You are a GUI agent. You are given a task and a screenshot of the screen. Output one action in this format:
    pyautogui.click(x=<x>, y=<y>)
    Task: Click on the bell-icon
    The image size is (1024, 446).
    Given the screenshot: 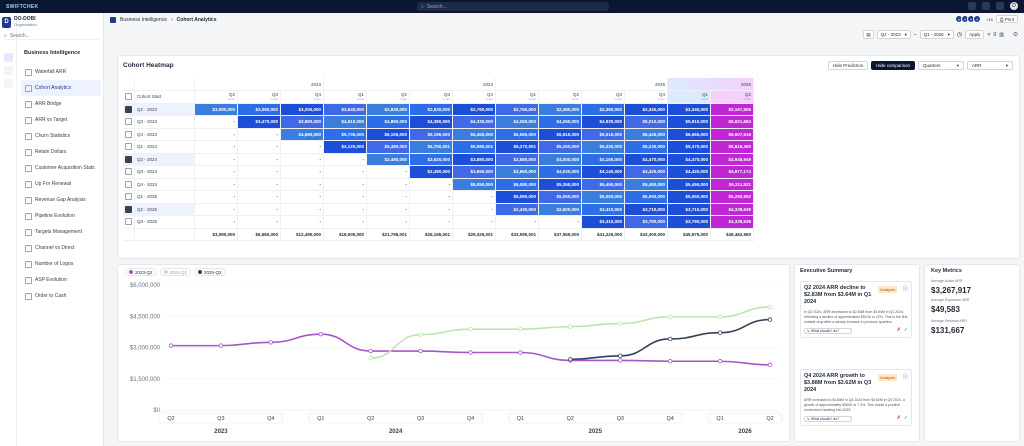 What is the action you would take?
    pyautogui.click(x=986, y=6)
    